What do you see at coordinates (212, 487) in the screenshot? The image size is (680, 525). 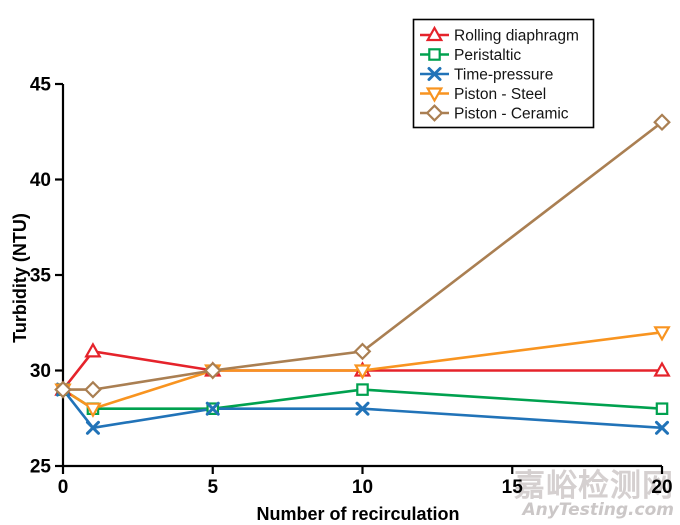 I see `x-axis-tick-label: 5` at bounding box center [212, 487].